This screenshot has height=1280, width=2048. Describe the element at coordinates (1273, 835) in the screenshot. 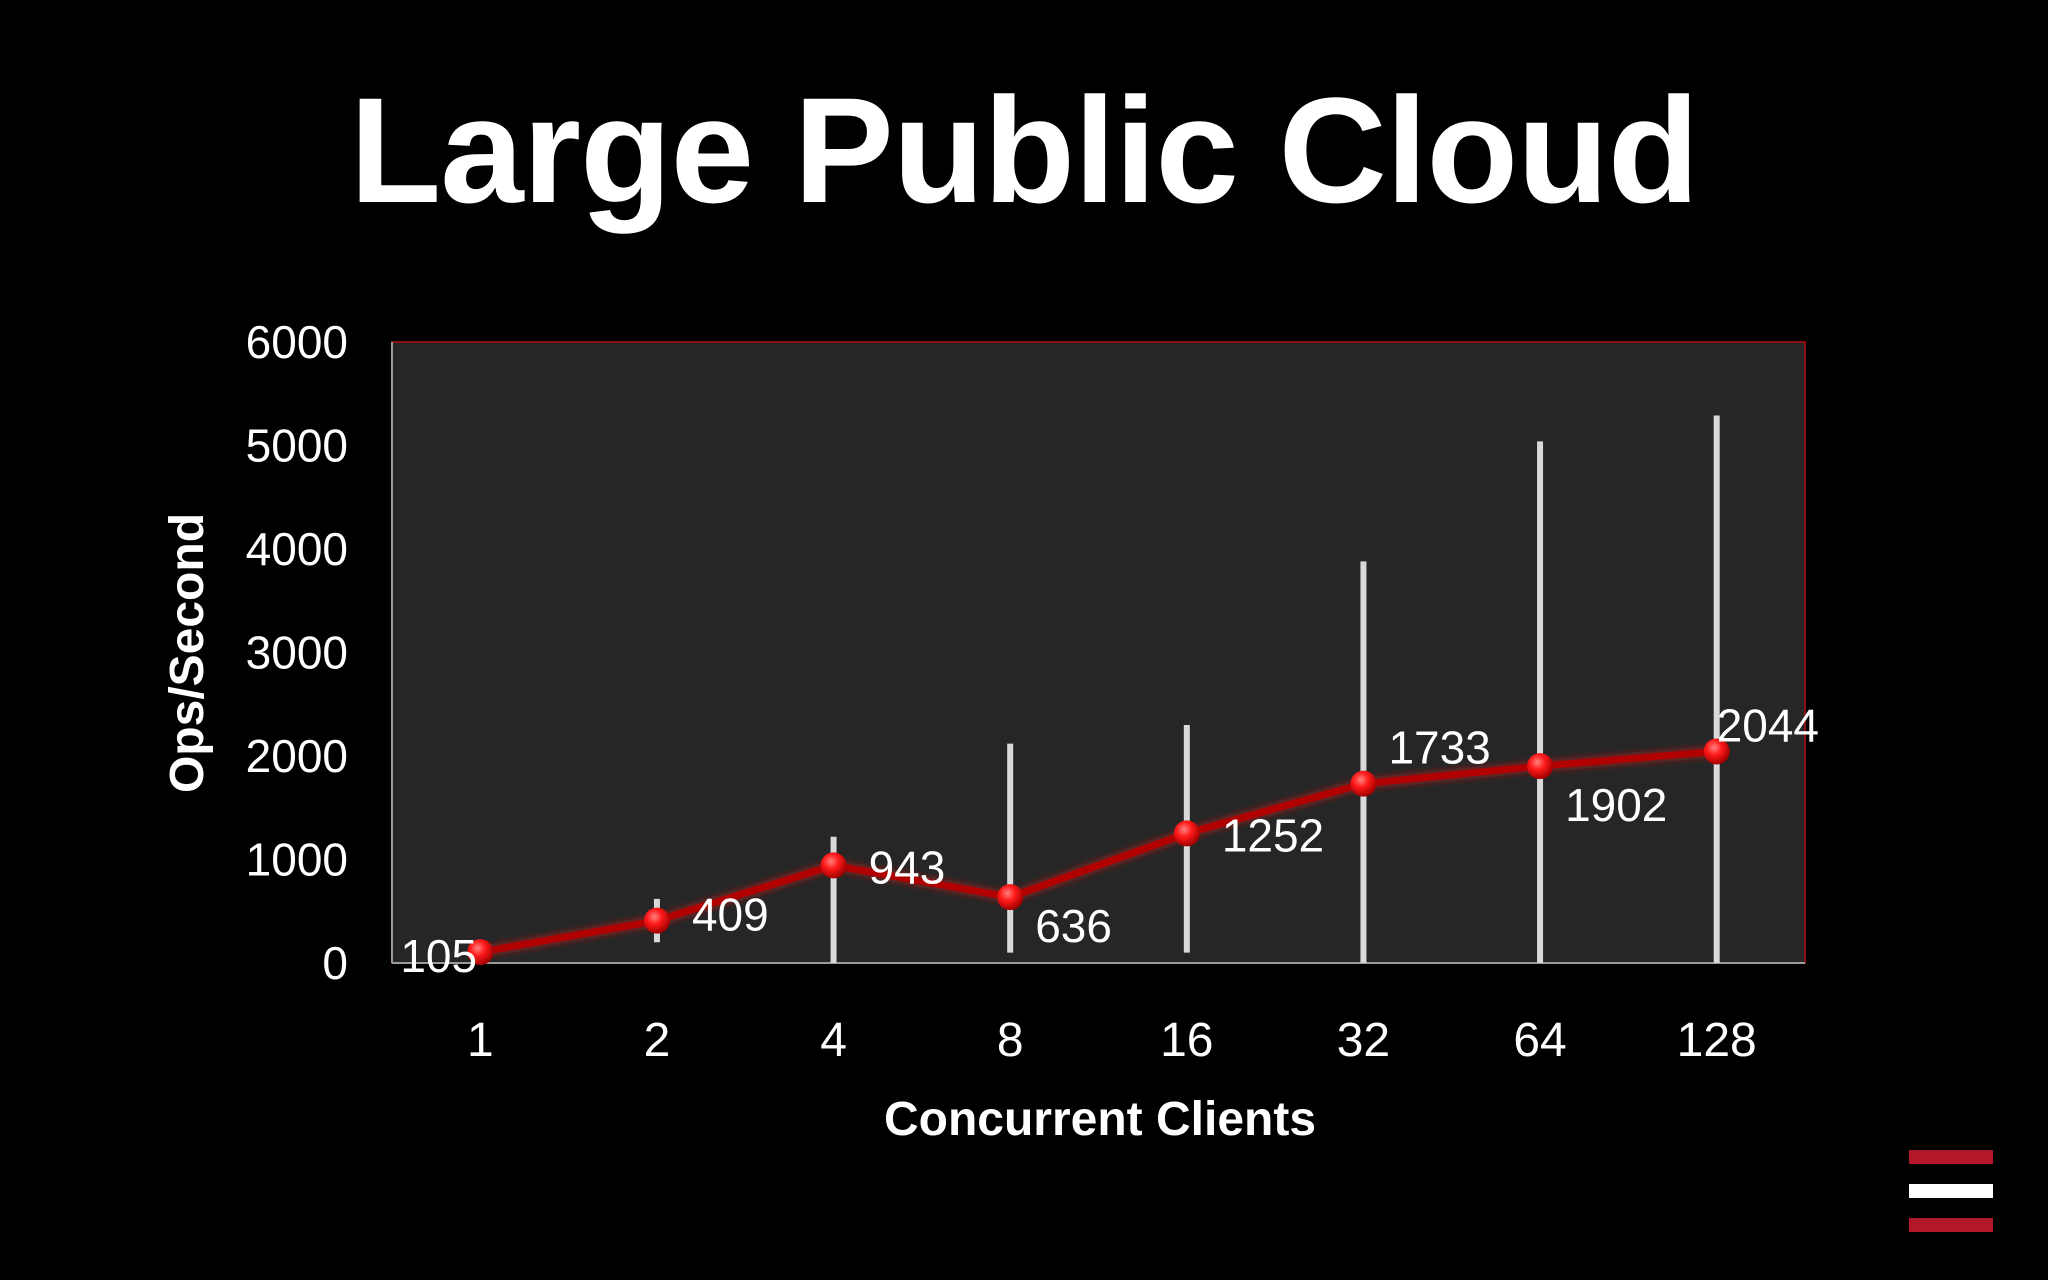

I see `data-label-16: 1252` at that location.